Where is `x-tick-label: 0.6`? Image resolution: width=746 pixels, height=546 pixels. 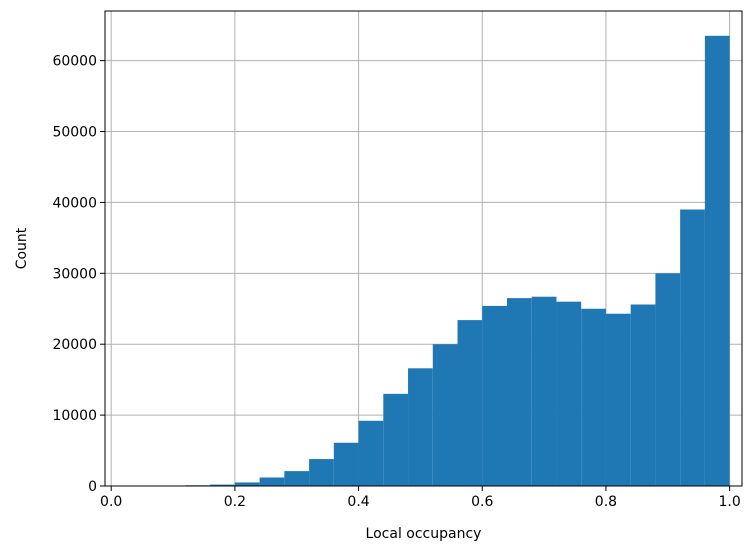 x-tick-label: 0.6 is located at coordinates (482, 502).